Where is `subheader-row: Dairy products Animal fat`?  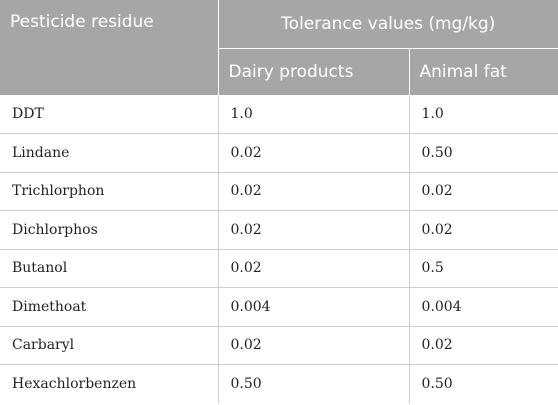 subheader-row: Dairy products Animal fat is located at coordinates (279, 72).